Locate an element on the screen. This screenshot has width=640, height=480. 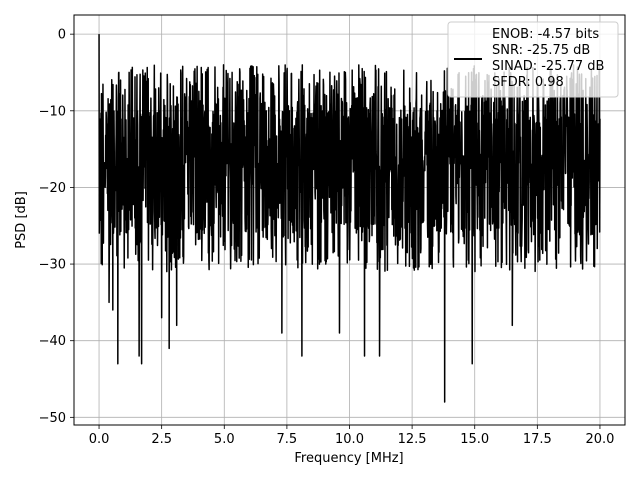
x-tick-label: 2.5 is located at coordinates (161, 439).